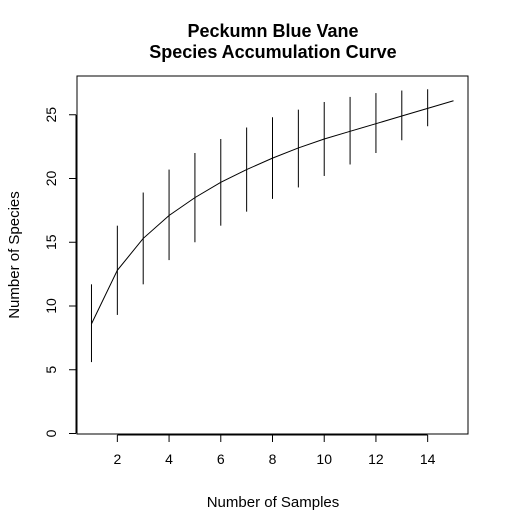  What do you see at coordinates (51, 306) in the screenshot?
I see `y-tick-label-10: 10` at bounding box center [51, 306].